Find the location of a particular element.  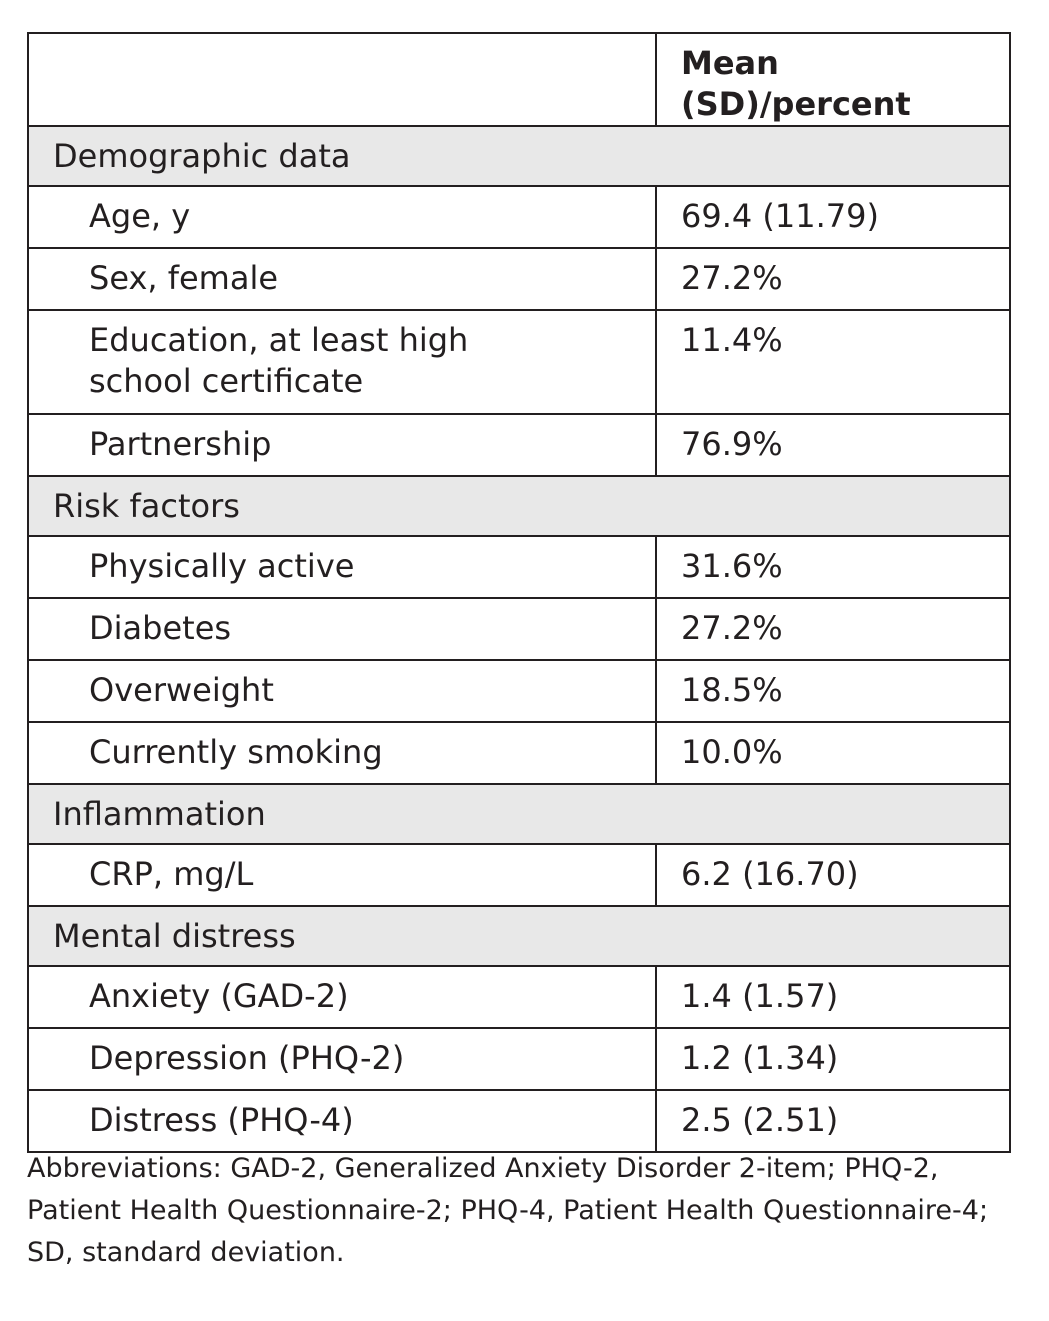

table-row: CRP, mg/L 6.2 (16.70) is located at coordinates (519, 875).